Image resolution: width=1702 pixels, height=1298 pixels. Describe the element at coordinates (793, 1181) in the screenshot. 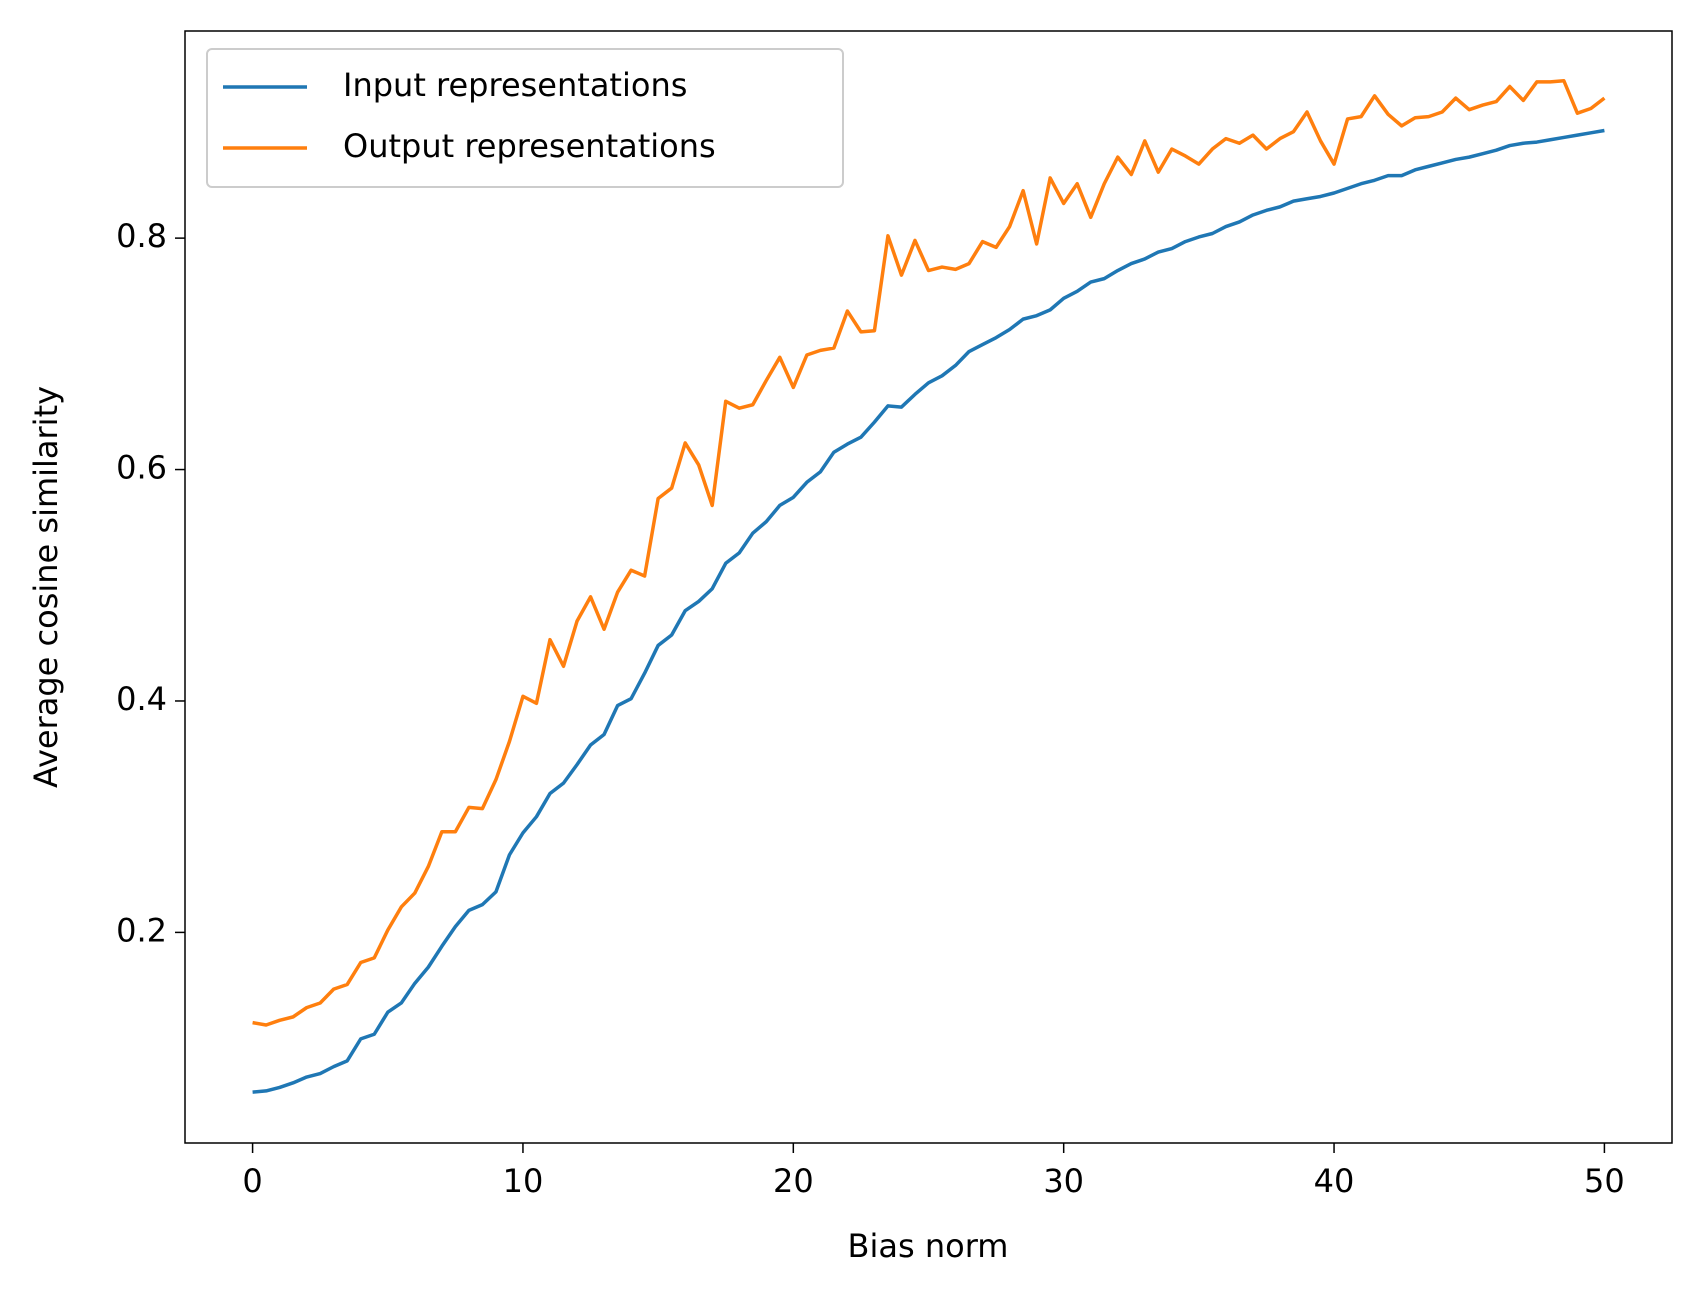

I see `x-tick-label: 20` at that location.